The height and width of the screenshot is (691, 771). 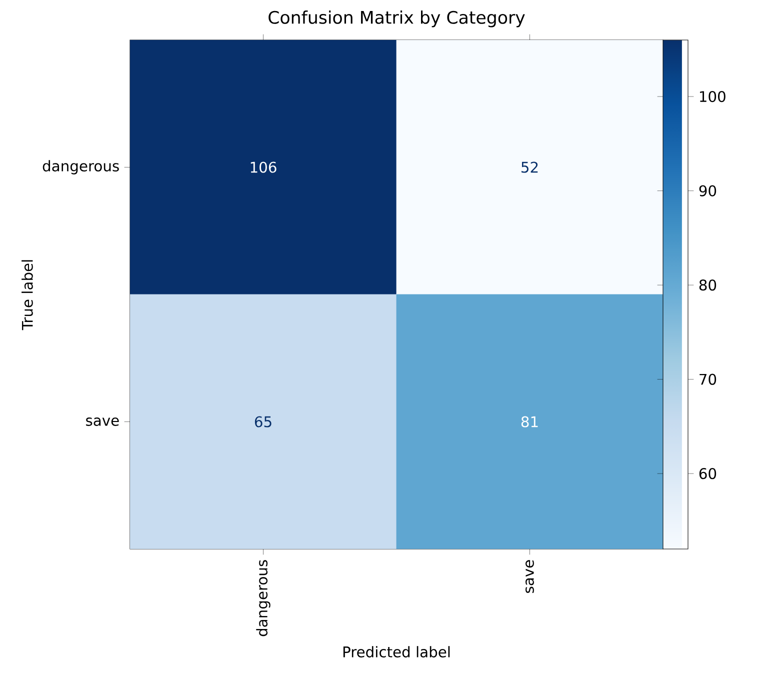 I want to click on data-label: 52, so click(x=530, y=167).